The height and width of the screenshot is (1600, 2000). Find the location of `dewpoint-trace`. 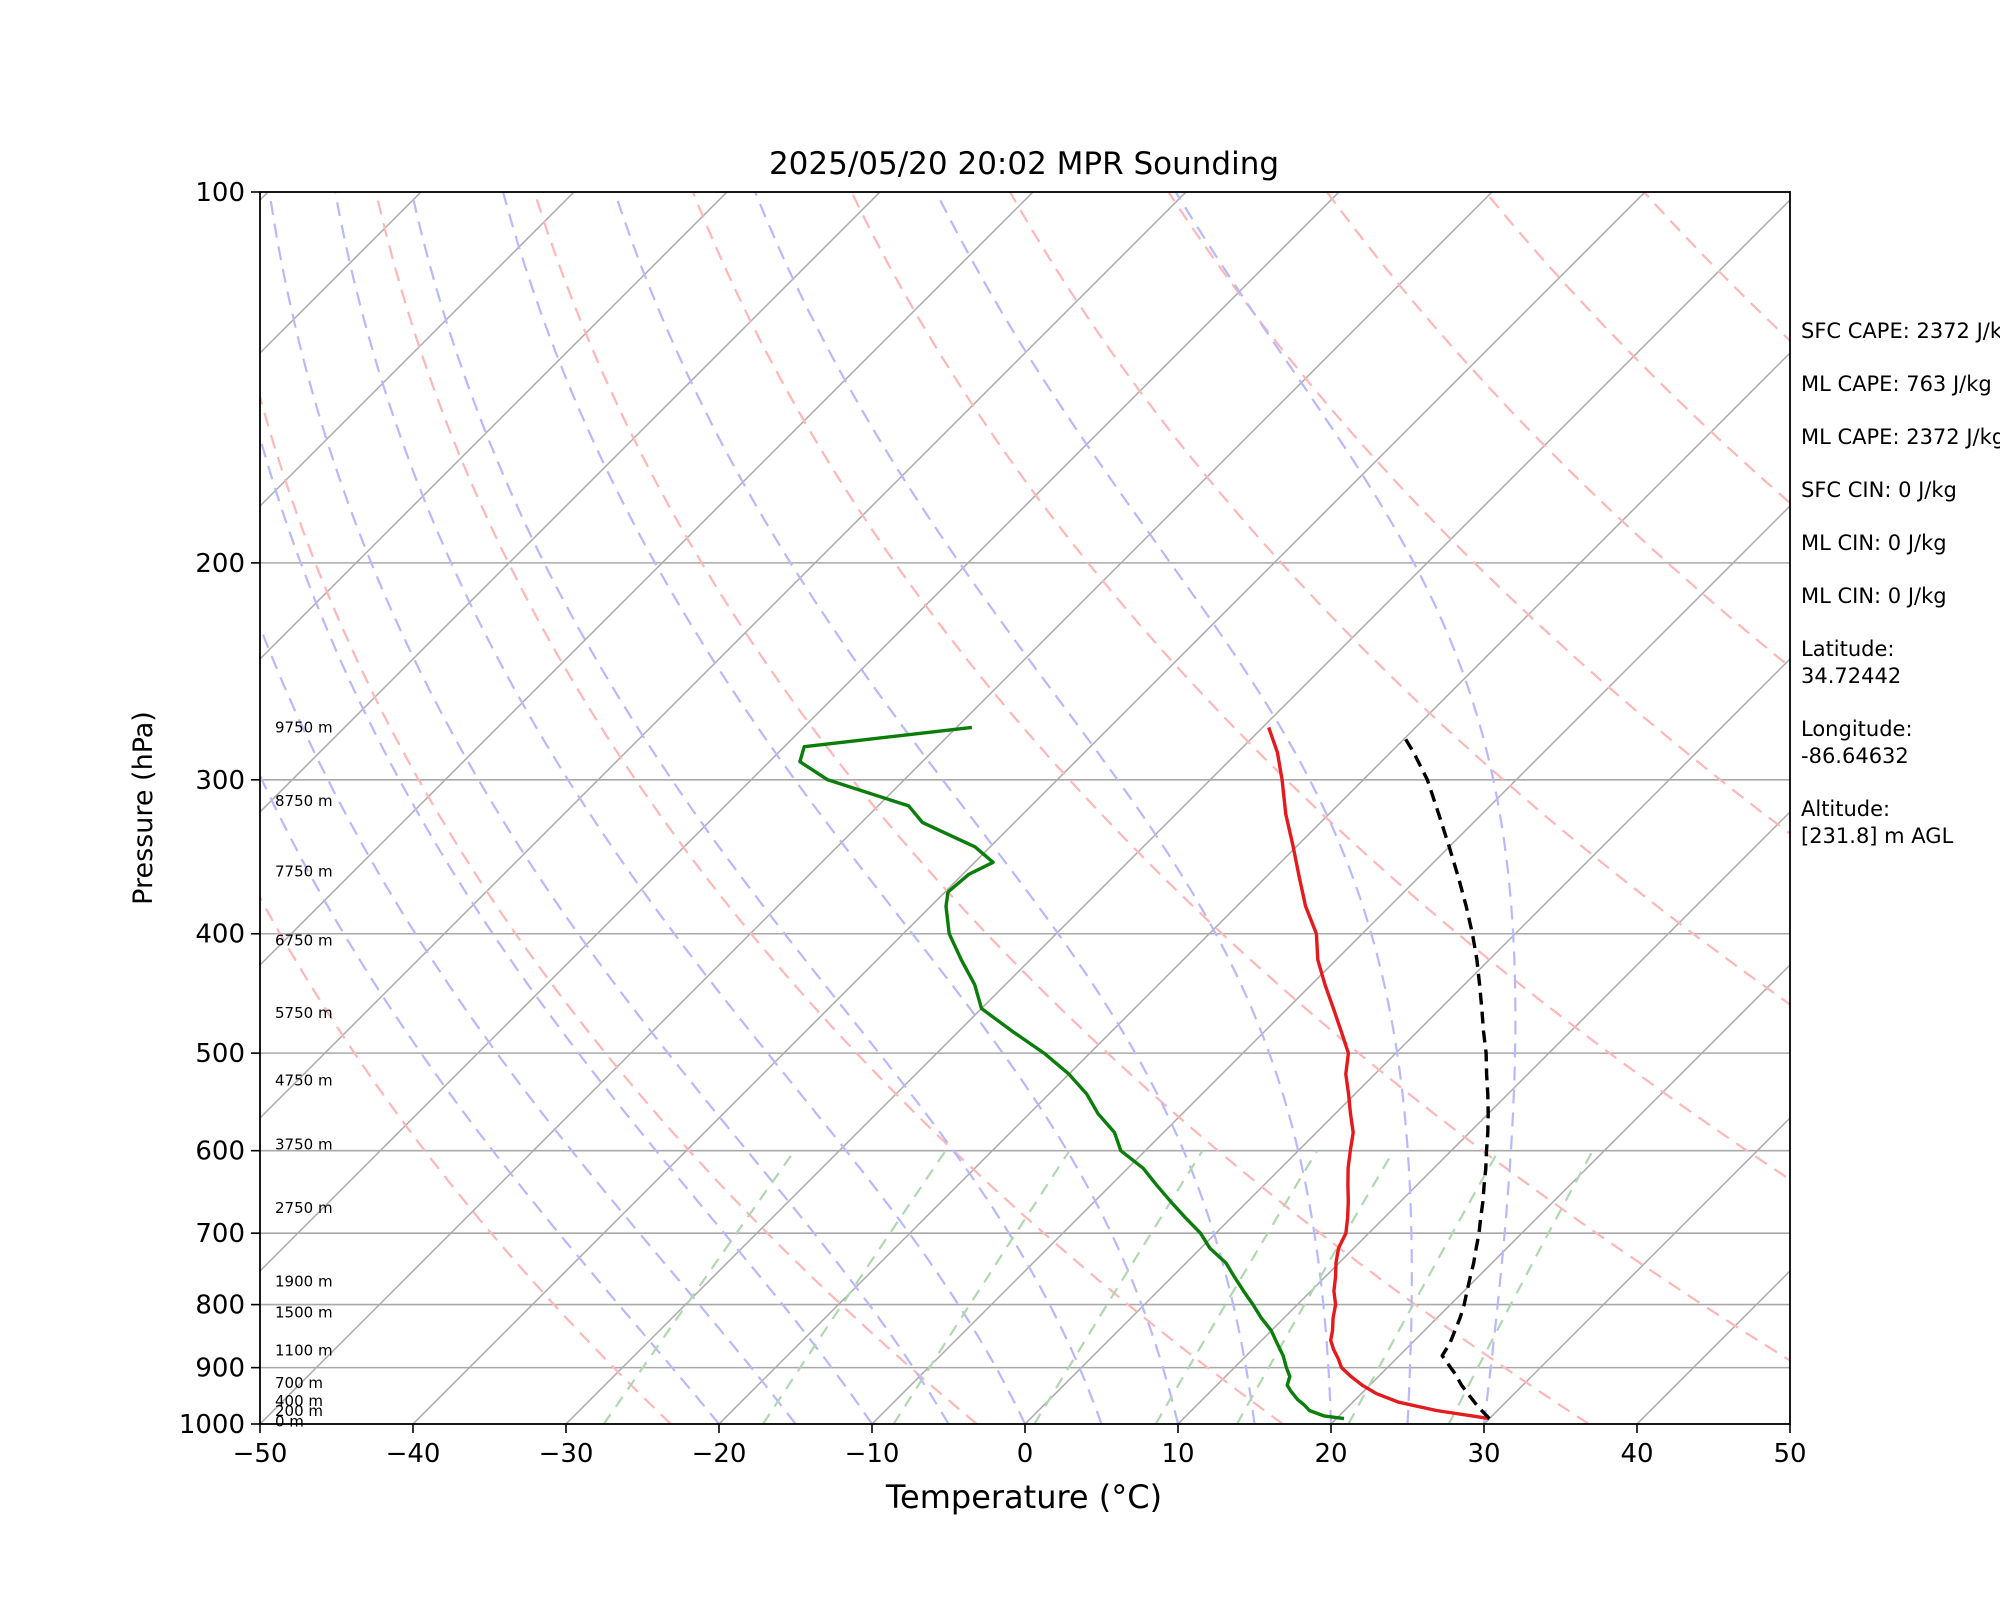

dewpoint-trace is located at coordinates (1071, 1073).